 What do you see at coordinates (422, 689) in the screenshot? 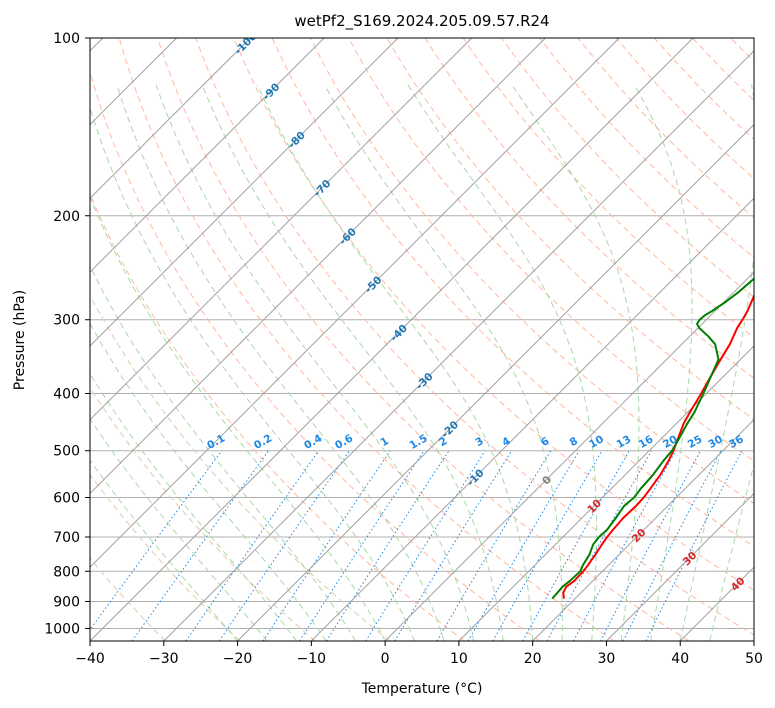
I see `x-axis-label: Temperature (°C)` at bounding box center [422, 689].